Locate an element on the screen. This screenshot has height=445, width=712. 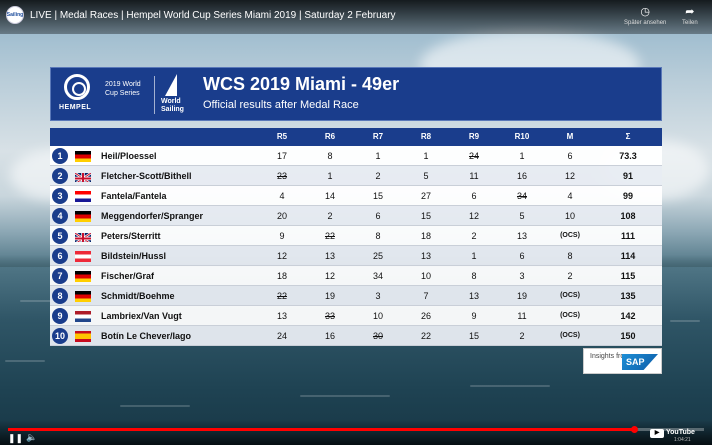
share-arrow-icon: ➦ is located at coordinates (690, 12).